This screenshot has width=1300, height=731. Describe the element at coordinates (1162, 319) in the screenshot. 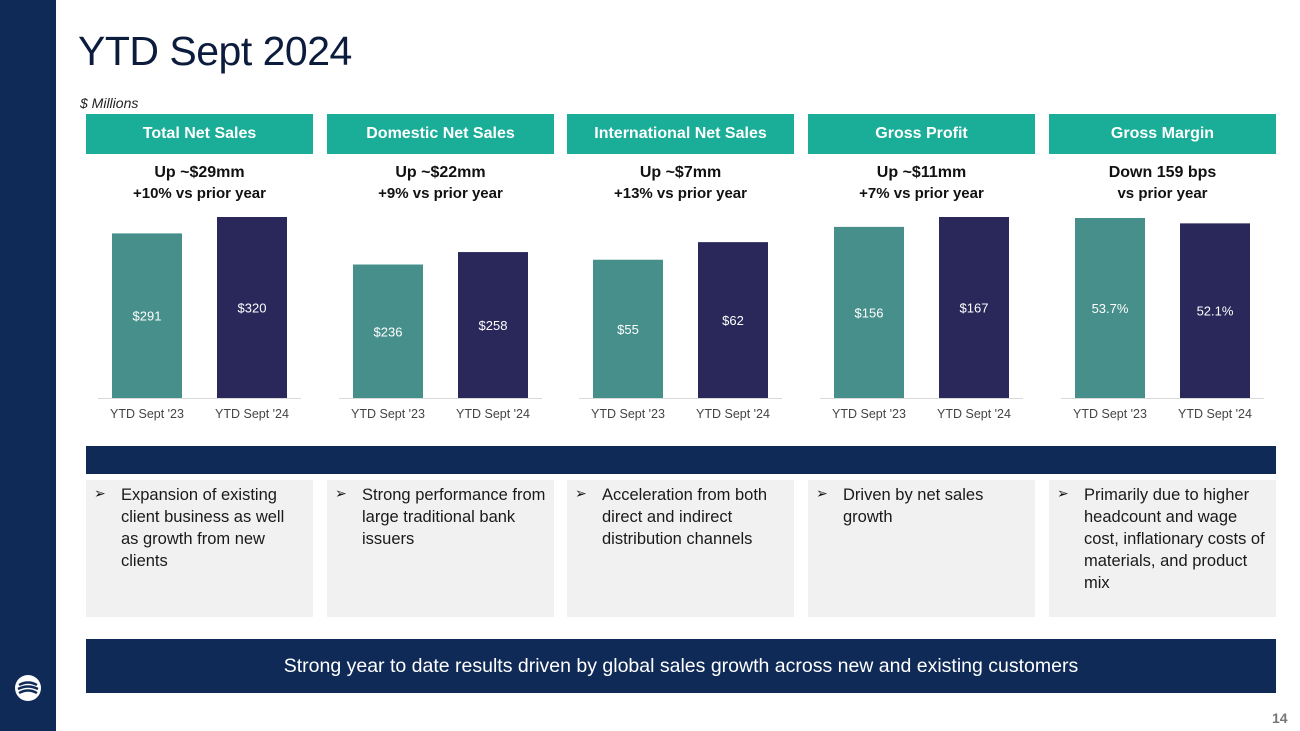

I see `bar-chart: 53.7% YTD Sept '23 52.1% YTD Sept '24` at that location.